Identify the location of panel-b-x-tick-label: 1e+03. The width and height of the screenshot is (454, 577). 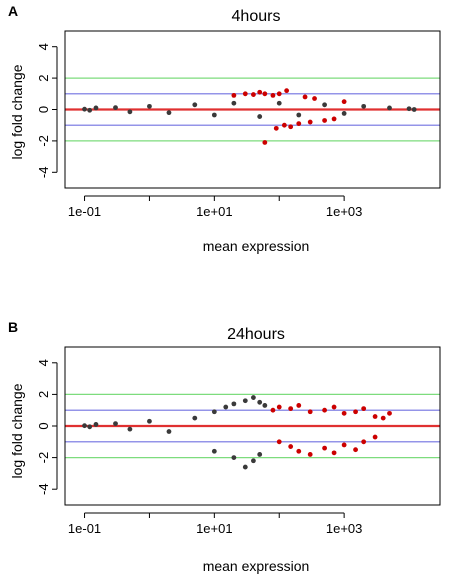
(344, 528).